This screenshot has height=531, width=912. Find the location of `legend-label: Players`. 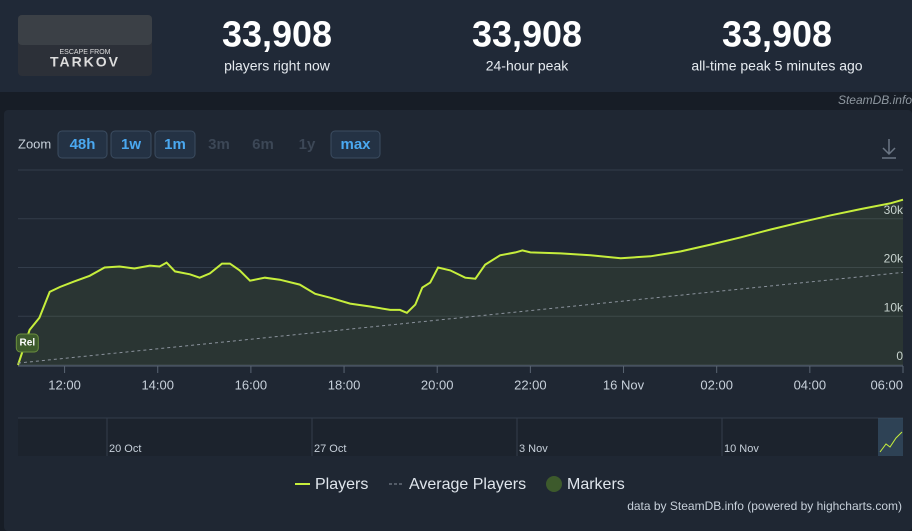

legend-label: Players is located at coordinates (341, 484).